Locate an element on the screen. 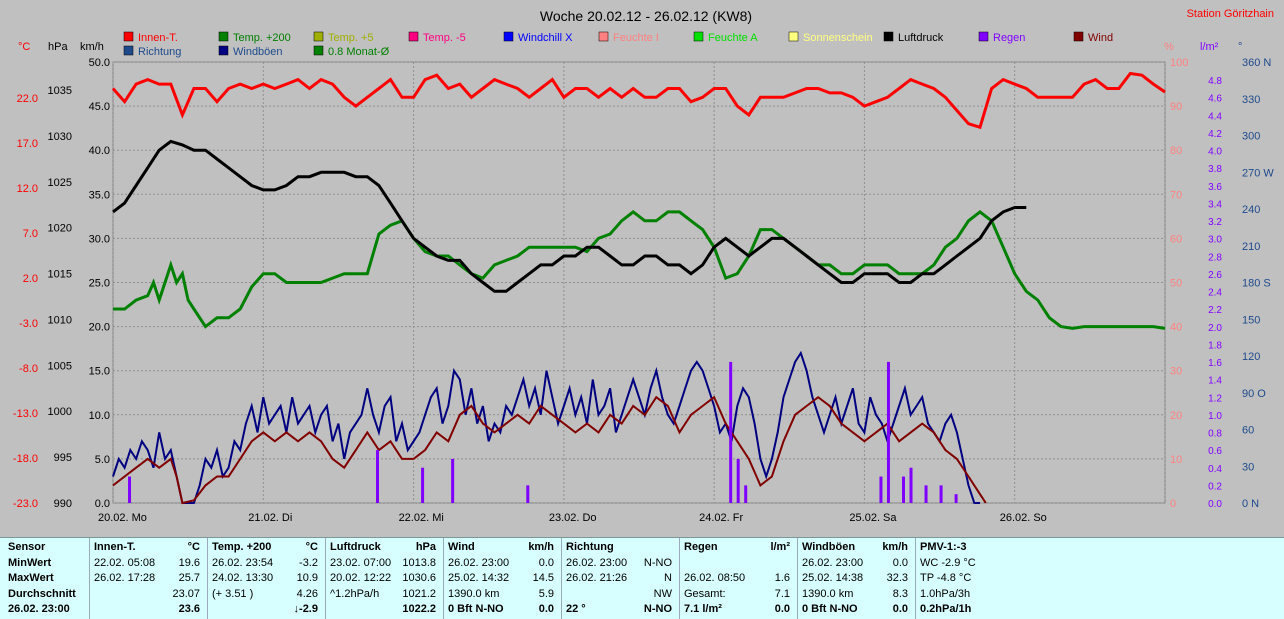 This screenshot has height=619, width=1284. rain-tick: 4.2 is located at coordinates (1215, 134).